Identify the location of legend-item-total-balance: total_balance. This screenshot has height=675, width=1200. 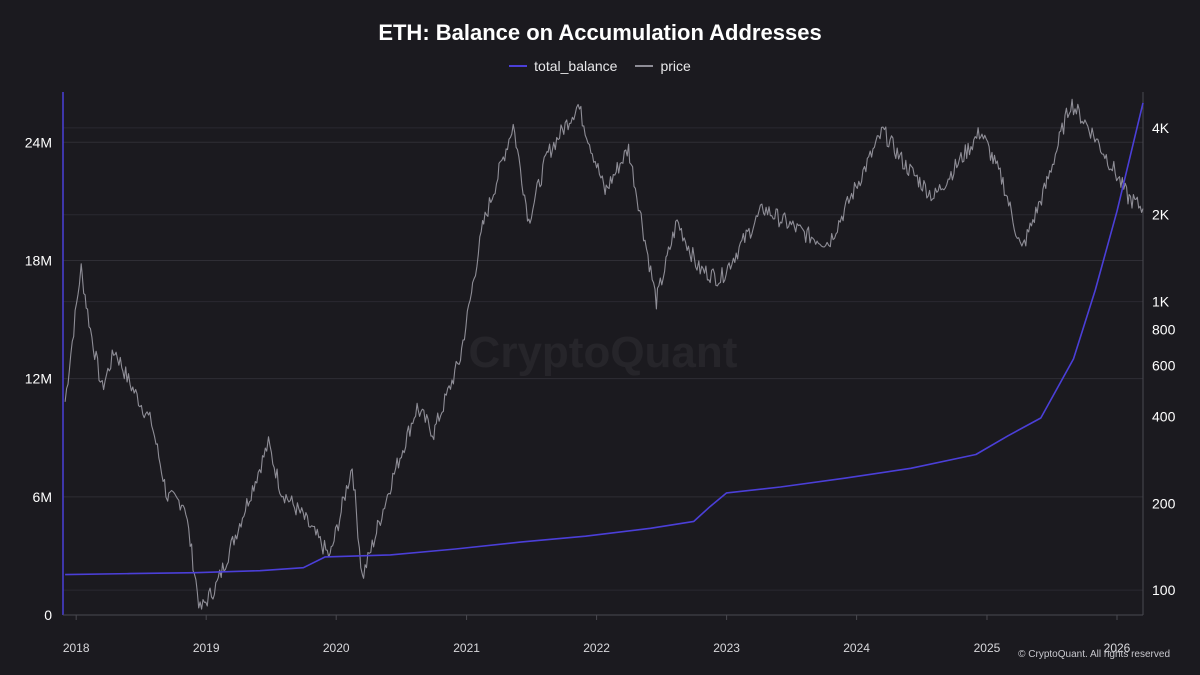
(563, 66).